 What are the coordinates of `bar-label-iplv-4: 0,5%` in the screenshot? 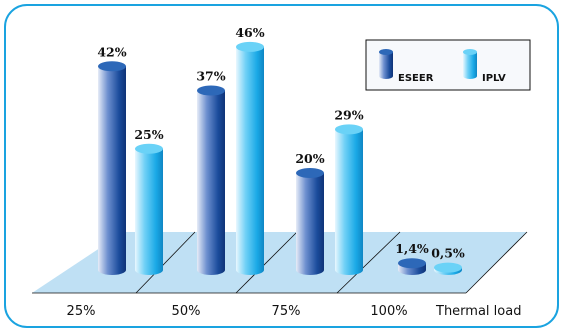 It's located at (448, 253).